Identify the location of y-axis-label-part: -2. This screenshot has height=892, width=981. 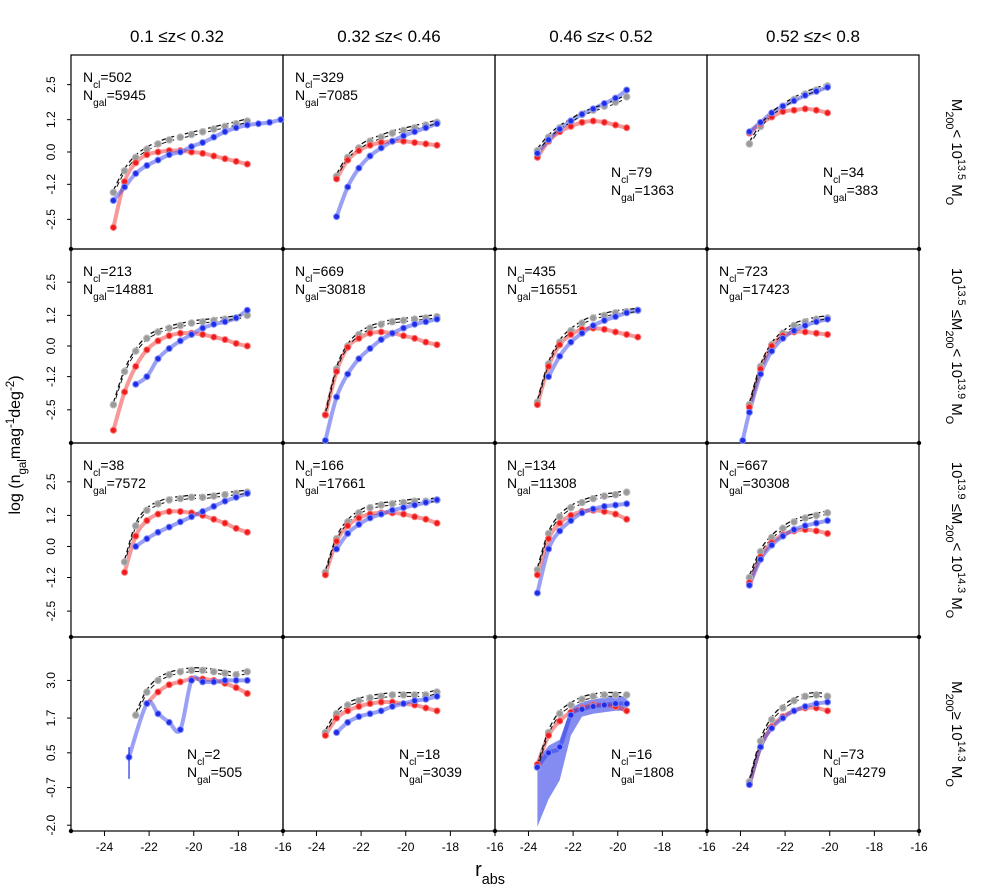
(11, 386).